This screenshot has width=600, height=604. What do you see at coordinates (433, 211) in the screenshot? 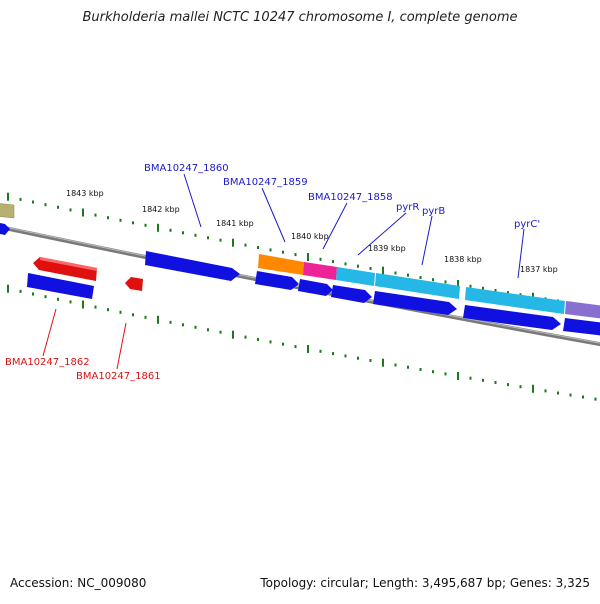
I see `gene-label: pyrB` at bounding box center [433, 211].